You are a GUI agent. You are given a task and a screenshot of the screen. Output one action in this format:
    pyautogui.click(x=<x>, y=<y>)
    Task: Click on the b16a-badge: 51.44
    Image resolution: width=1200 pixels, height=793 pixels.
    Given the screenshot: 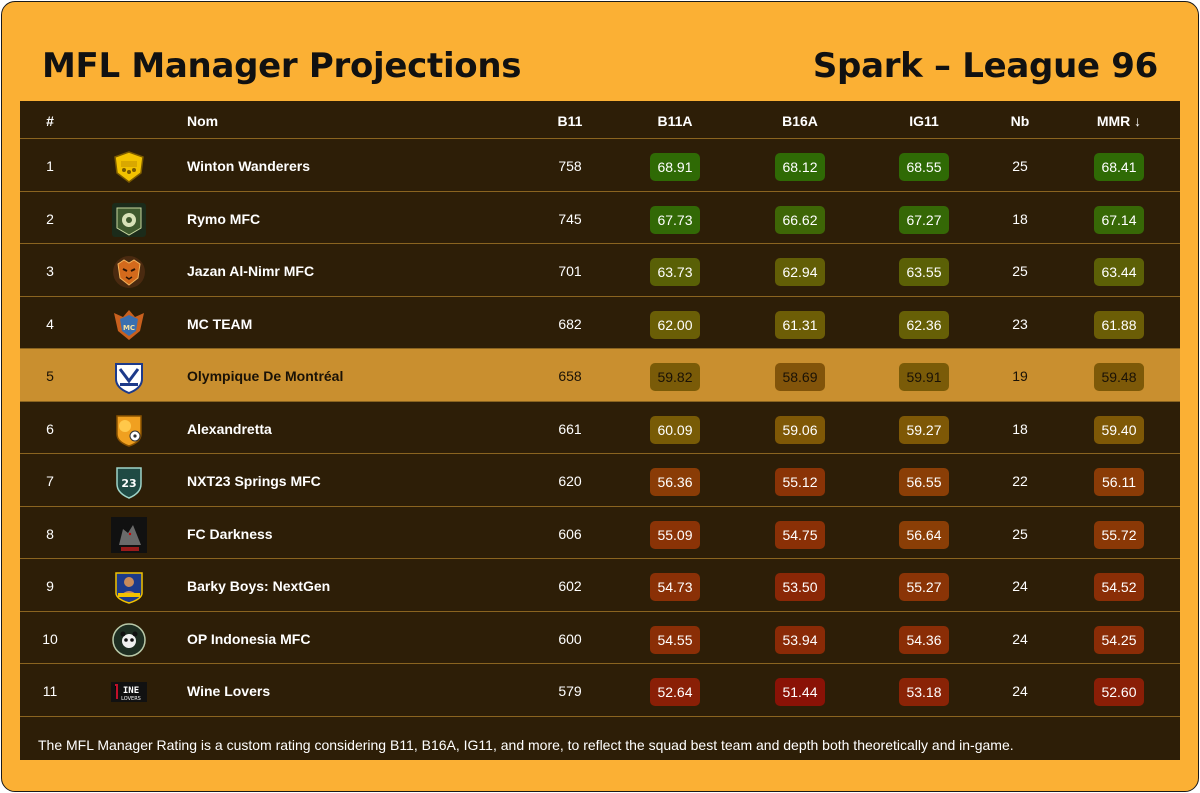 What is the action you would take?
    pyautogui.click(x=800, y=692)
    